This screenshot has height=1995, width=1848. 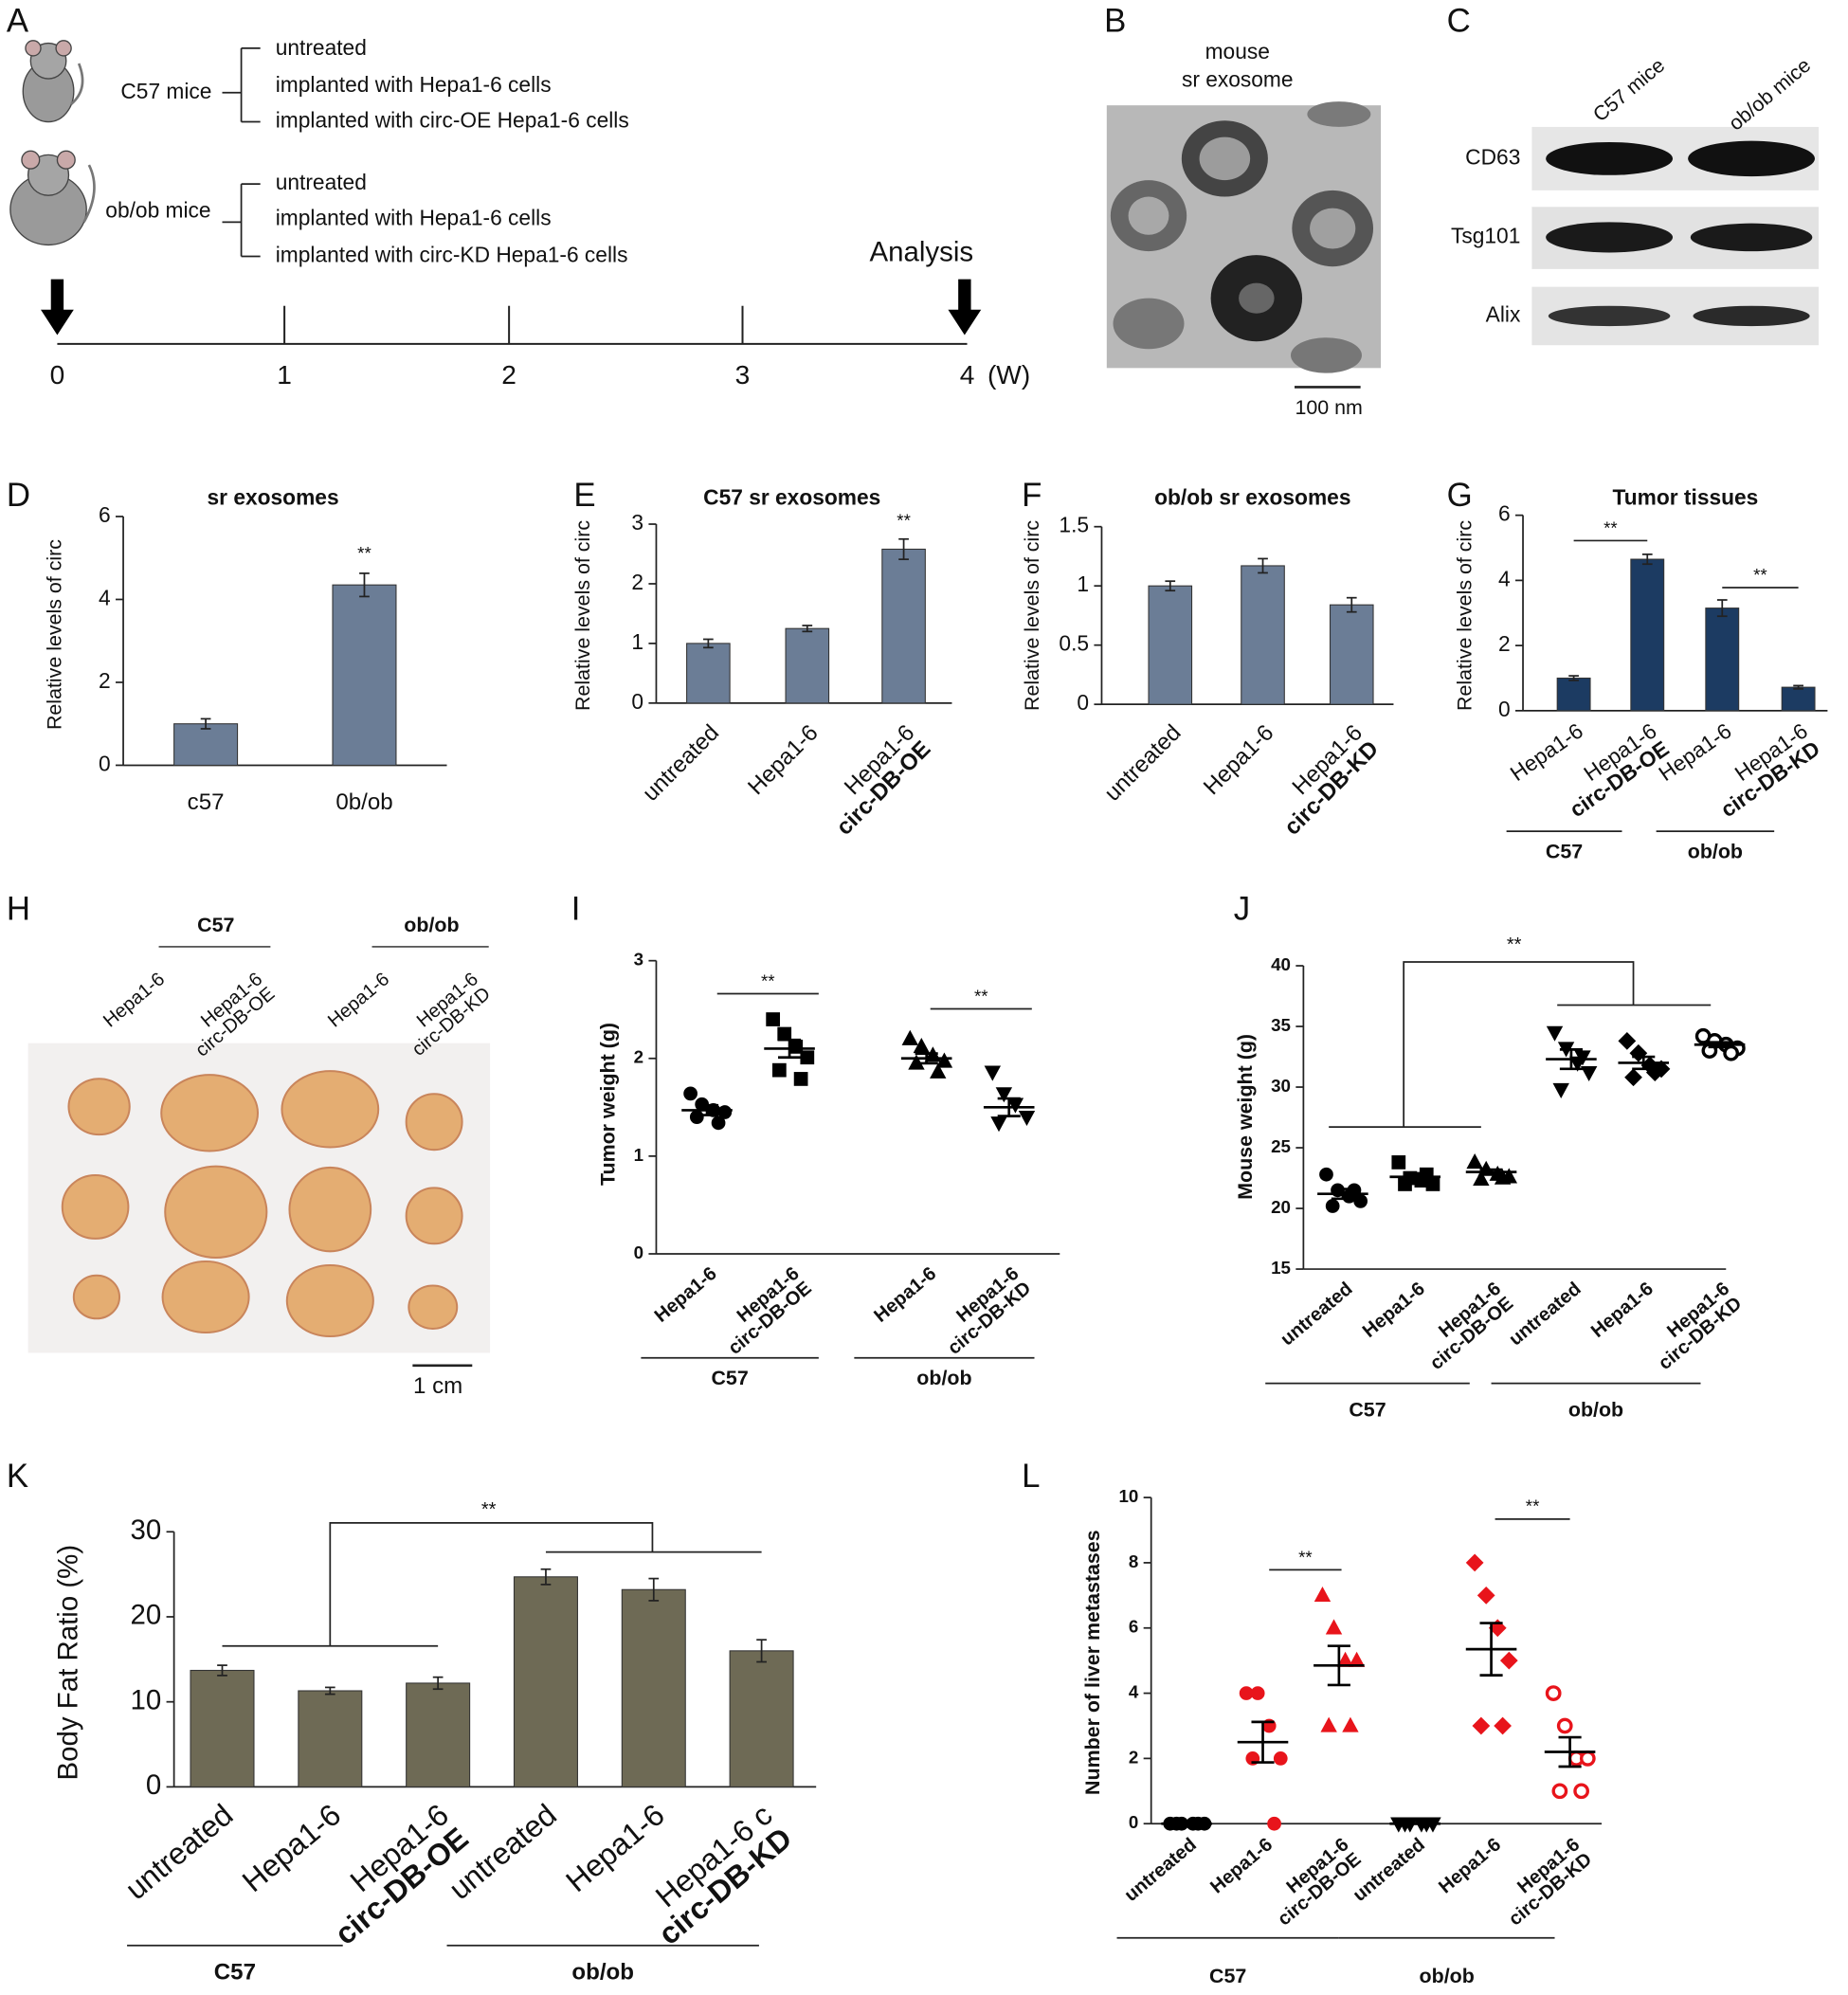 I want to click on timeline-label: 4, so click(x=967, y=375).